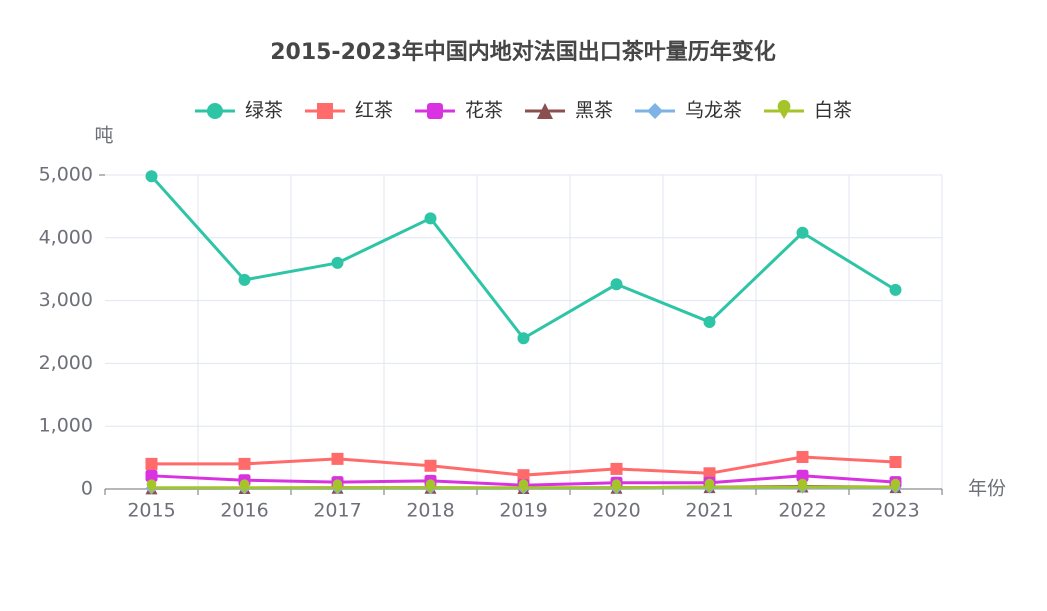 This screenshot has width=1047, height=611. Describe the element at coordinates (66, 426) in the screenshot. I see `y-tick-label: 1,000` at that location.